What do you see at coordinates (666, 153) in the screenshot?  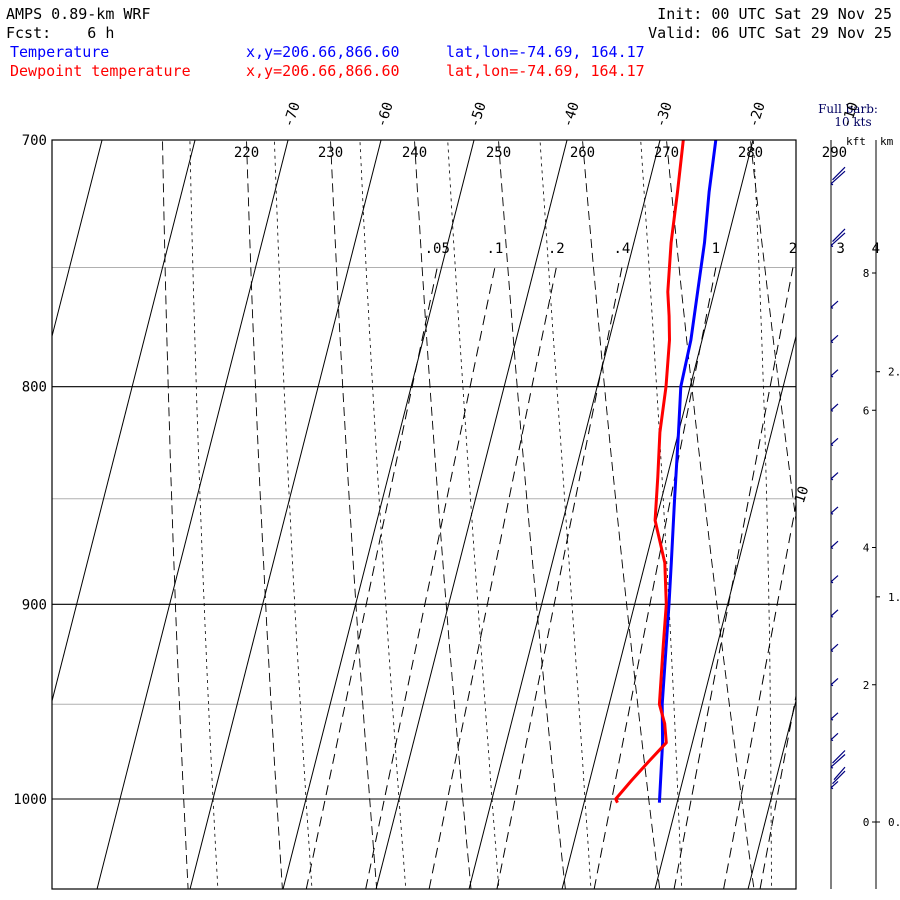 I see `isentrope-label: 270` at bounding box center [666, 153].